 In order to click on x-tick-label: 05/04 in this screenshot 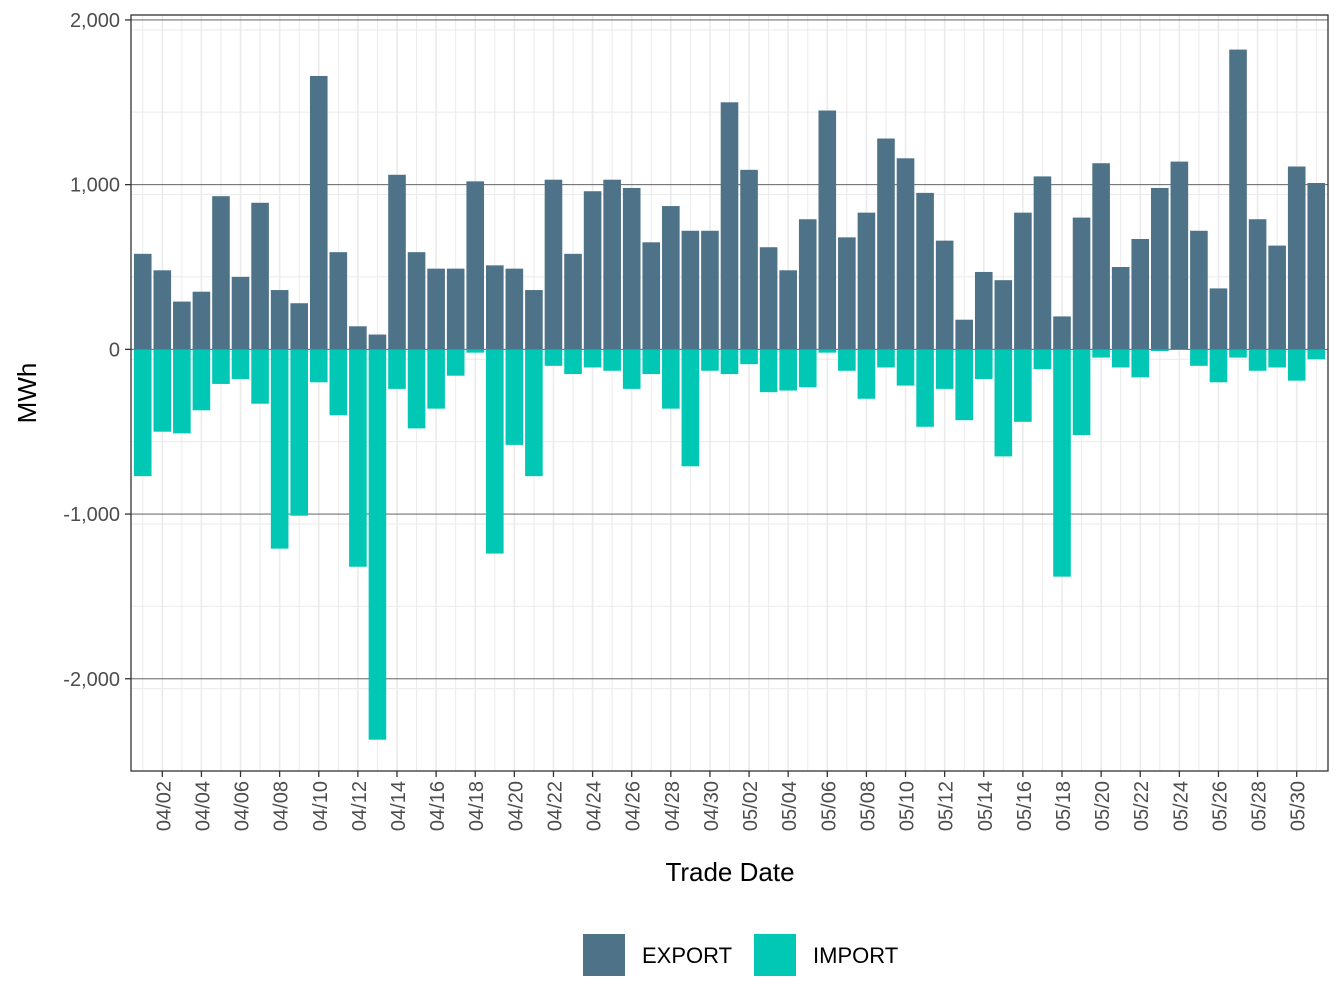, I will do `click(790, 806)`.